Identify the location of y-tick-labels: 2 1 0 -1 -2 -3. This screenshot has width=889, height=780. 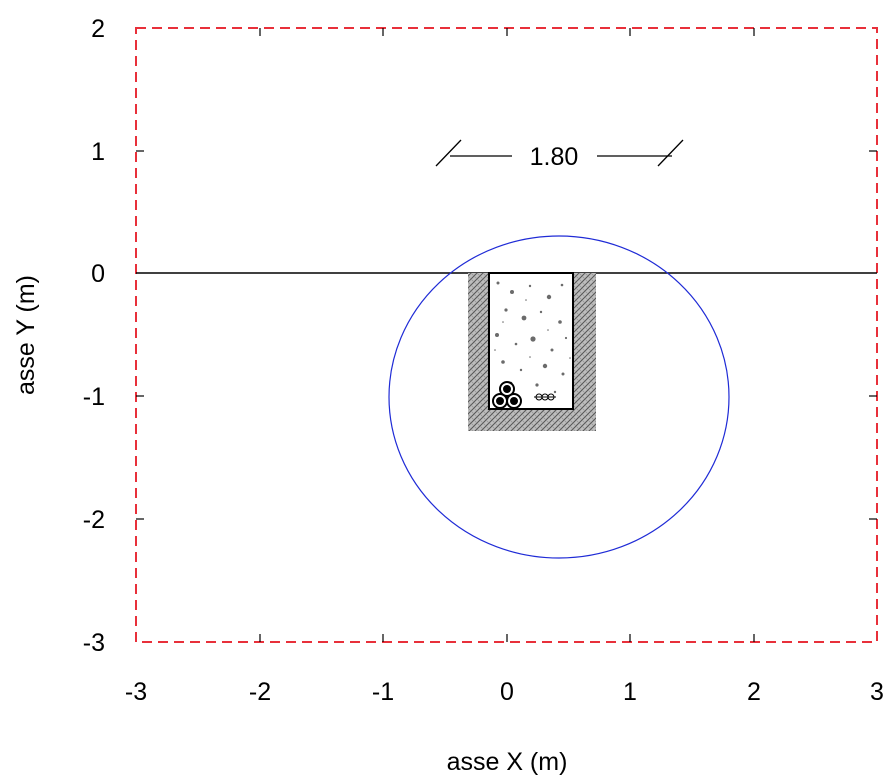
(94, 336).